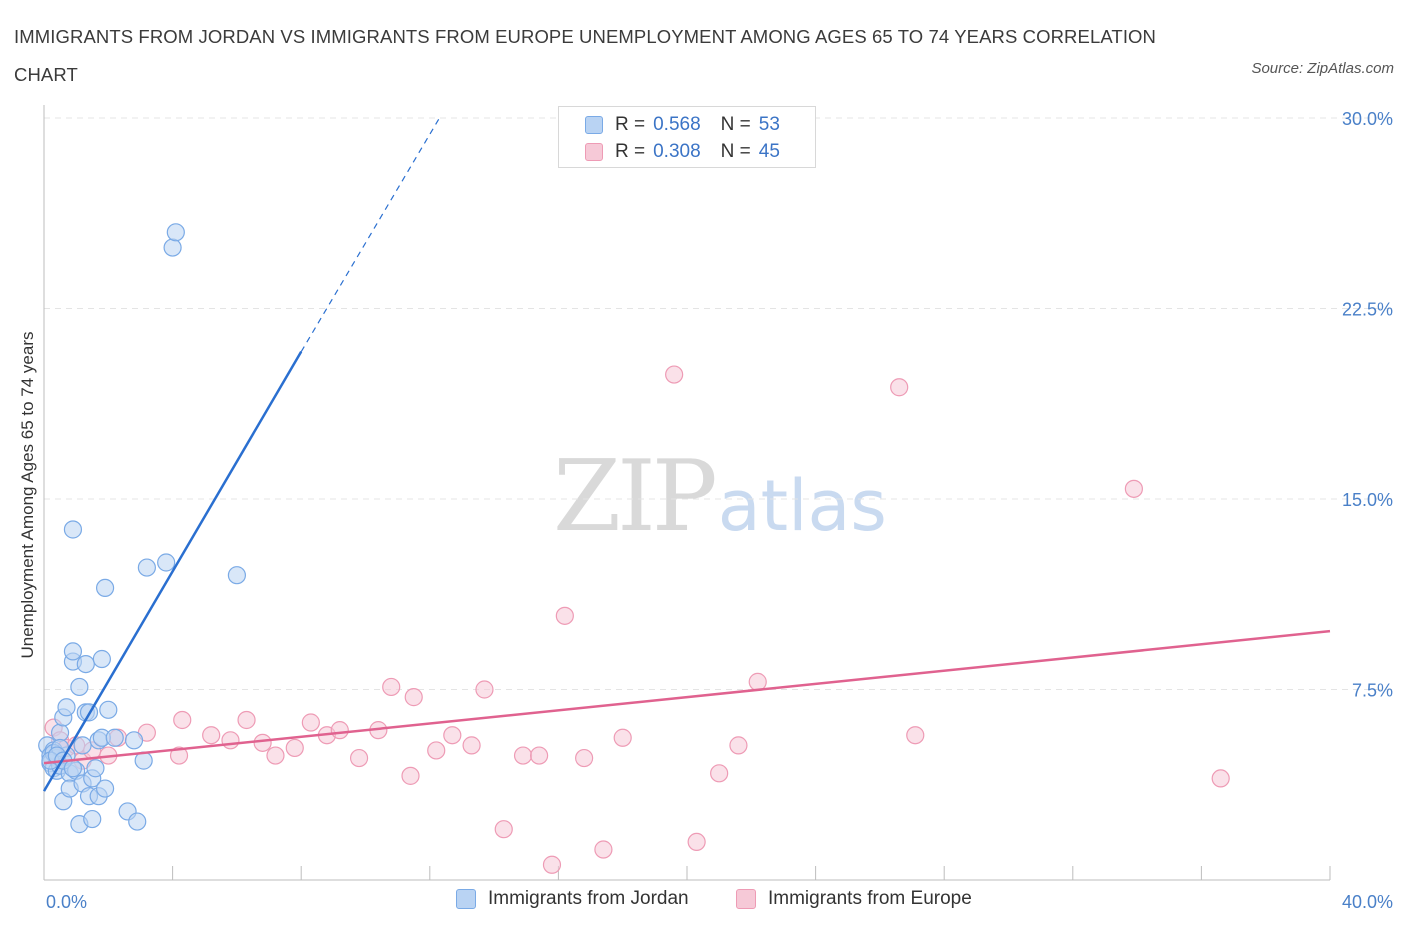 The height and width of the screenshot is (930, 1406). I want to click on legend-item-jordan: Immigrants from Jordan, so click(572, 899).